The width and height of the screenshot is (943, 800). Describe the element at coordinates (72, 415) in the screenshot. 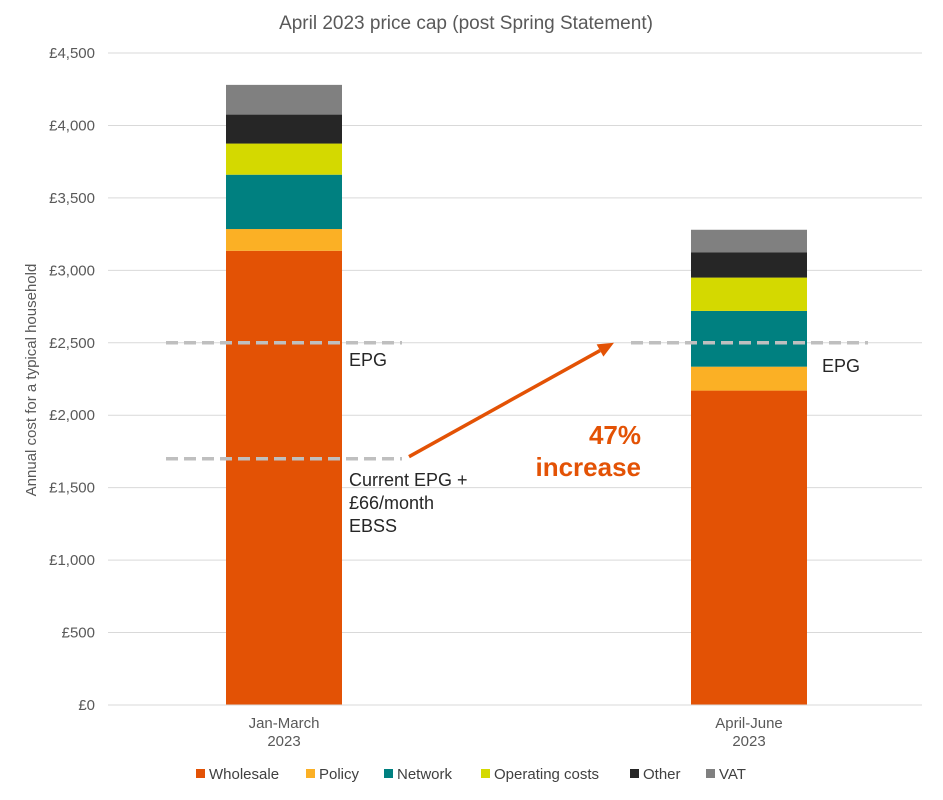

I see `y-tick-label: £2,000` at that location.